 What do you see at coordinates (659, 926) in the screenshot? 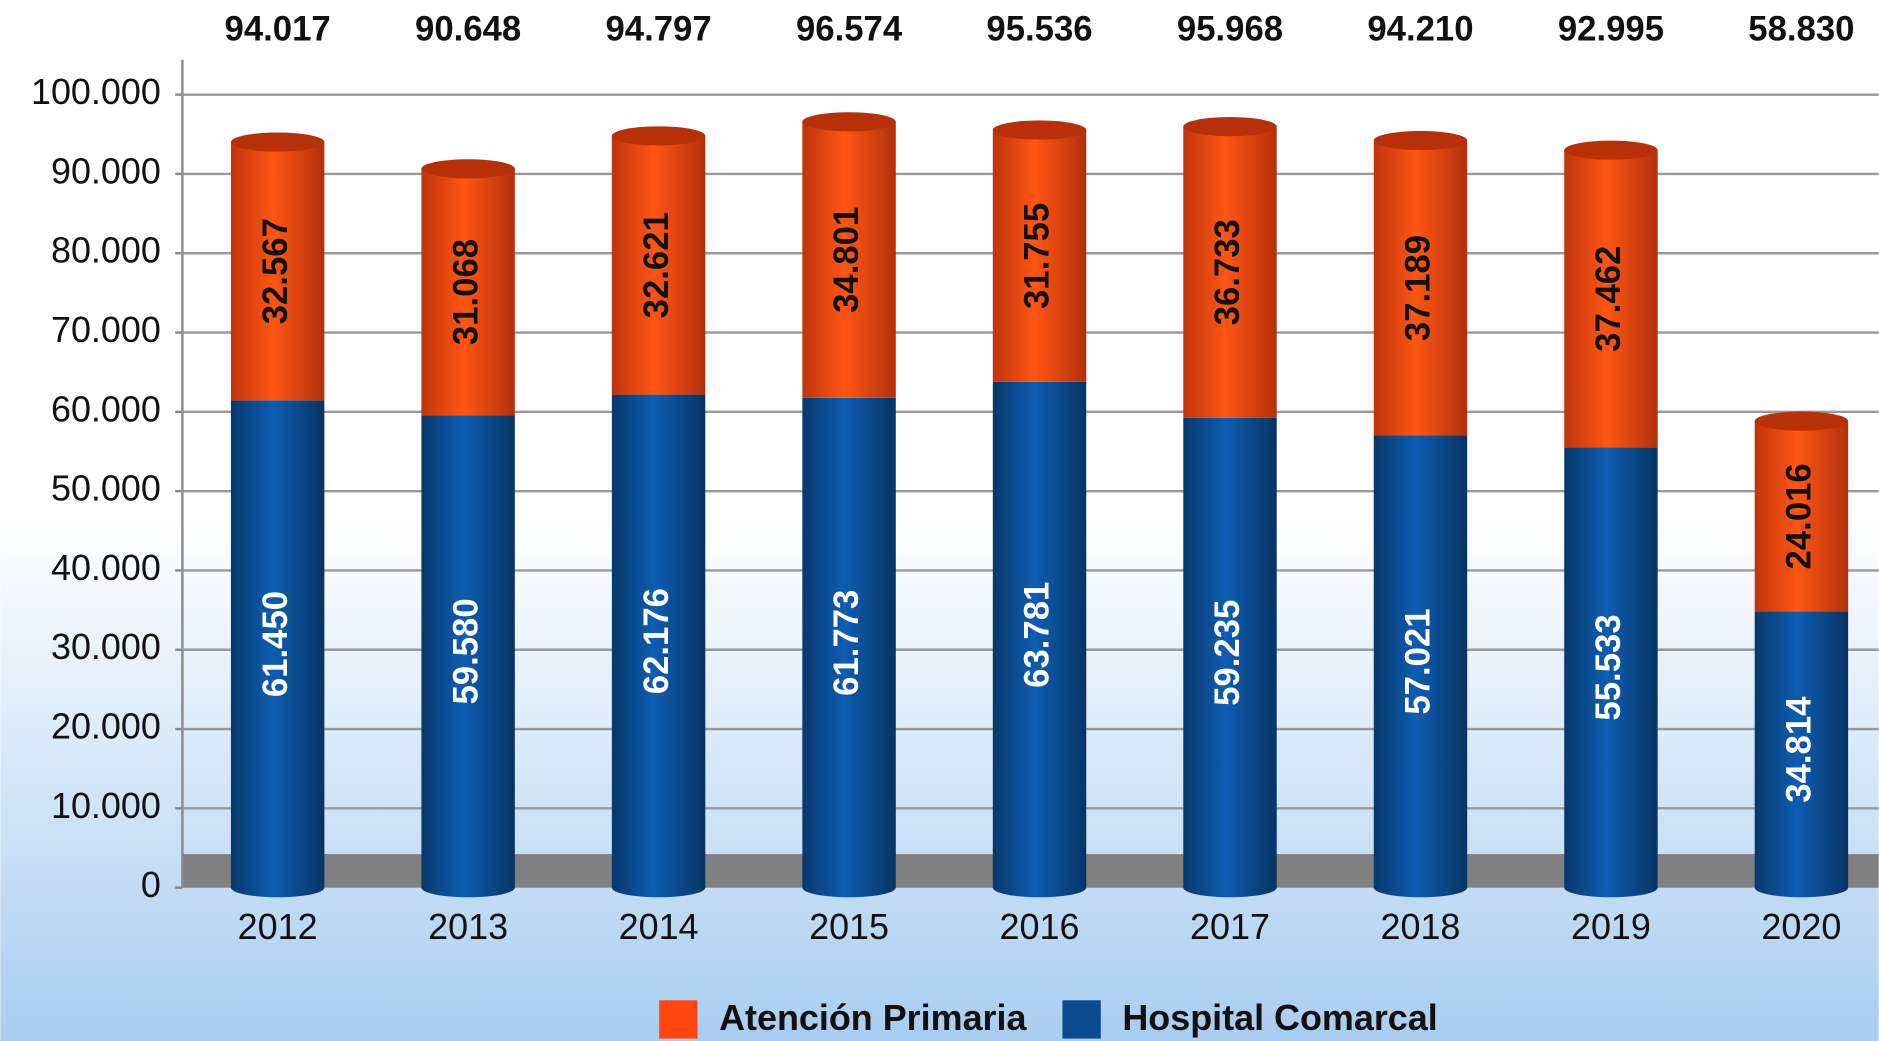
I see `x-tick-label: 2014` at bounding box center [659, 926].